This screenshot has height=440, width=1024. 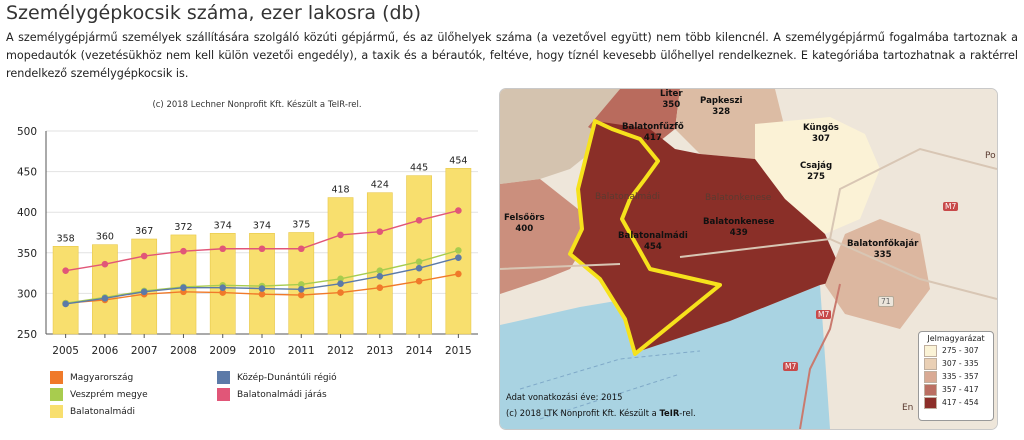 What do you see at coordinates (105, 237) in the screenshot?
I see `bar-value-label: 360` at bounding box center [105, 237].